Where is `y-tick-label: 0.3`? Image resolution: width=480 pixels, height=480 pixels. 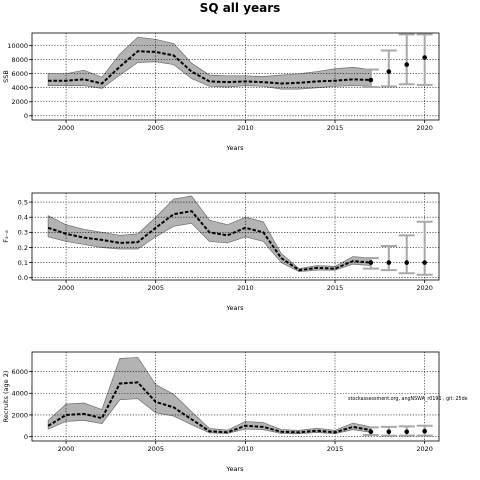
y-tick-label: 0.3 is located at coordinates (23, 233).